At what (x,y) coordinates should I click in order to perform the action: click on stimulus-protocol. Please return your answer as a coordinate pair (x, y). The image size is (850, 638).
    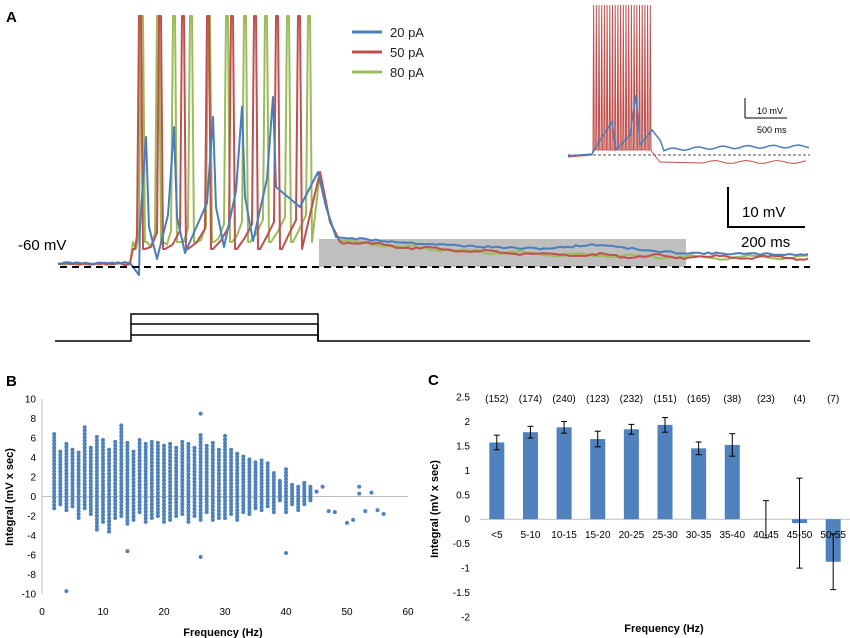
    Looking at the image, I should click on (432, 327).